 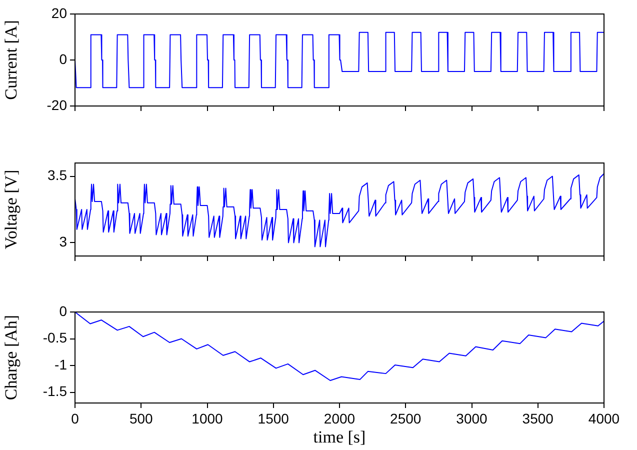 I want to click on y-axis-title: Current [A], so click(x=11, y=60).